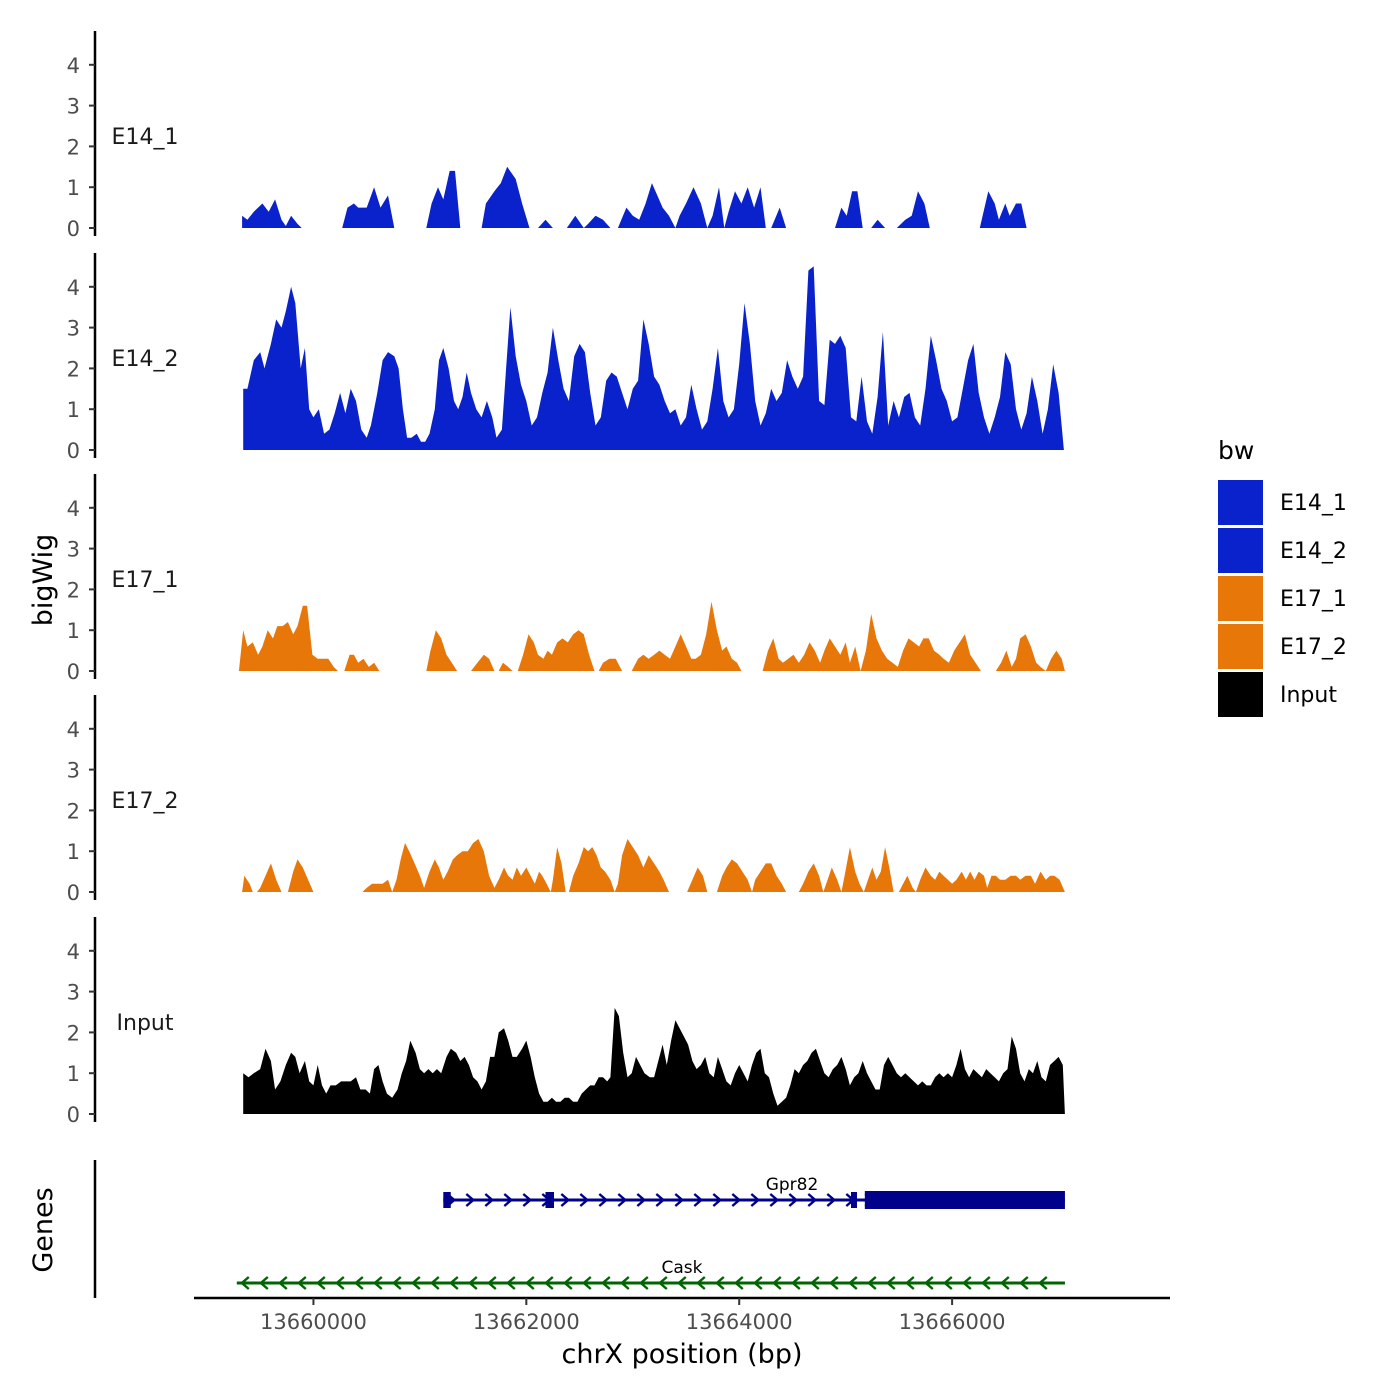 The width and height of the screenshot is (1400, 1400). What do you see at coordinates (145, 1023) in the screenshot?
I see `track-label: Input` at bounding box center [145, 1023].